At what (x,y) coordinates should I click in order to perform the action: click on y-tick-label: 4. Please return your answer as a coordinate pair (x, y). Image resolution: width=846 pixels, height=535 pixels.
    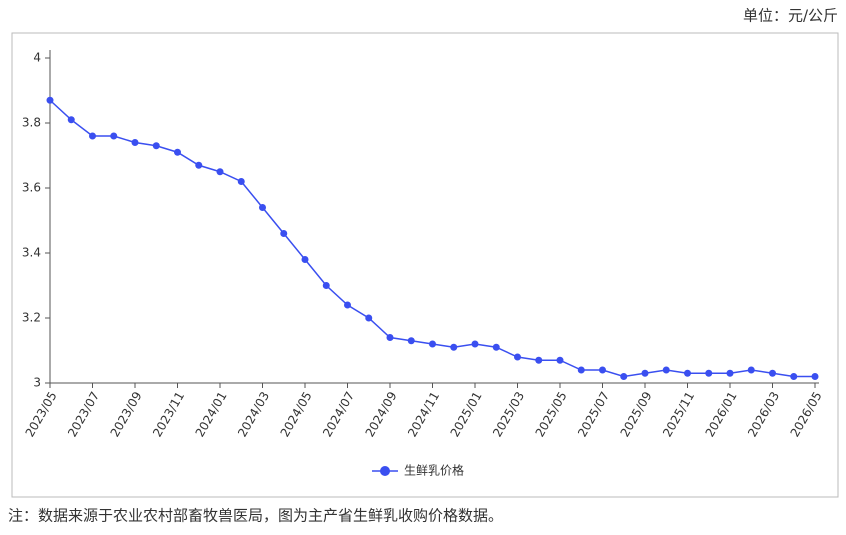
    Looking at the image, I should click on (37, 58).